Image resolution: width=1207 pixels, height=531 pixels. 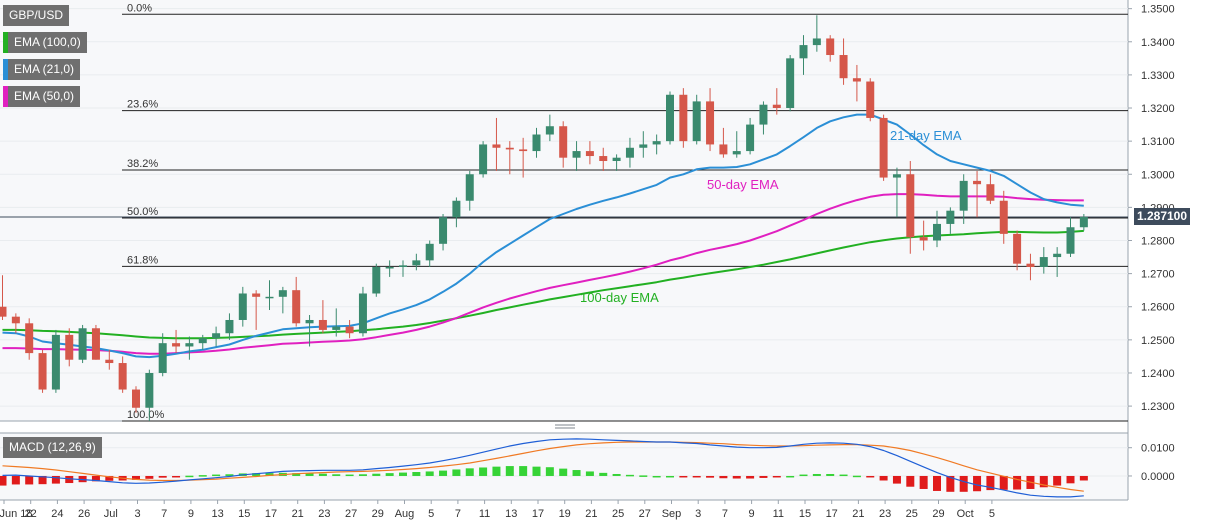 What do you see at coordinates (52, 447) in the screenshot?
I see `legend-macd: MACD (12,26,9)` at bounding box center [52, 447].